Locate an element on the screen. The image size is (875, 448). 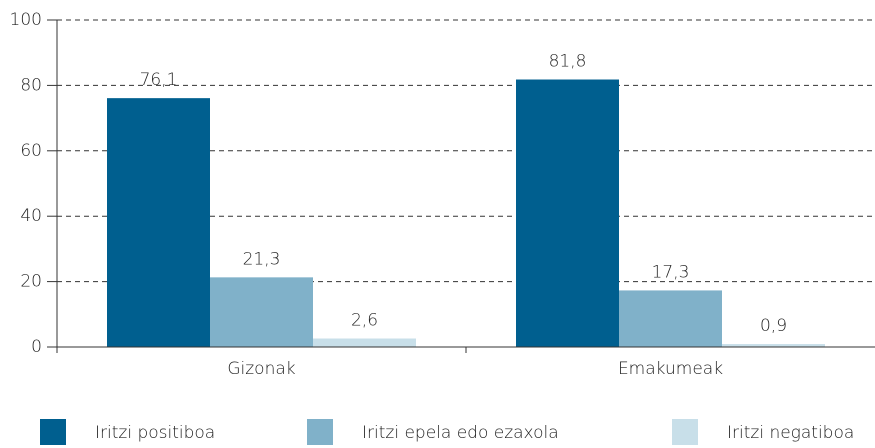
value-label: 21,3 is located at coordinates (262, 259).